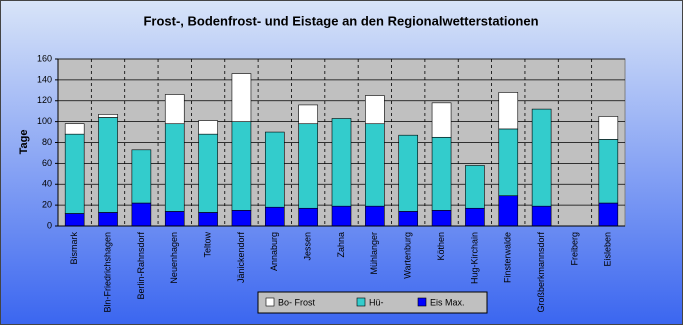 This screenshot has width=683, height=325. What do you see at coordinates (374, 253) in the screenshot?
I see `x-tick-label: Mühlanger` at bounding box center [374, 253].